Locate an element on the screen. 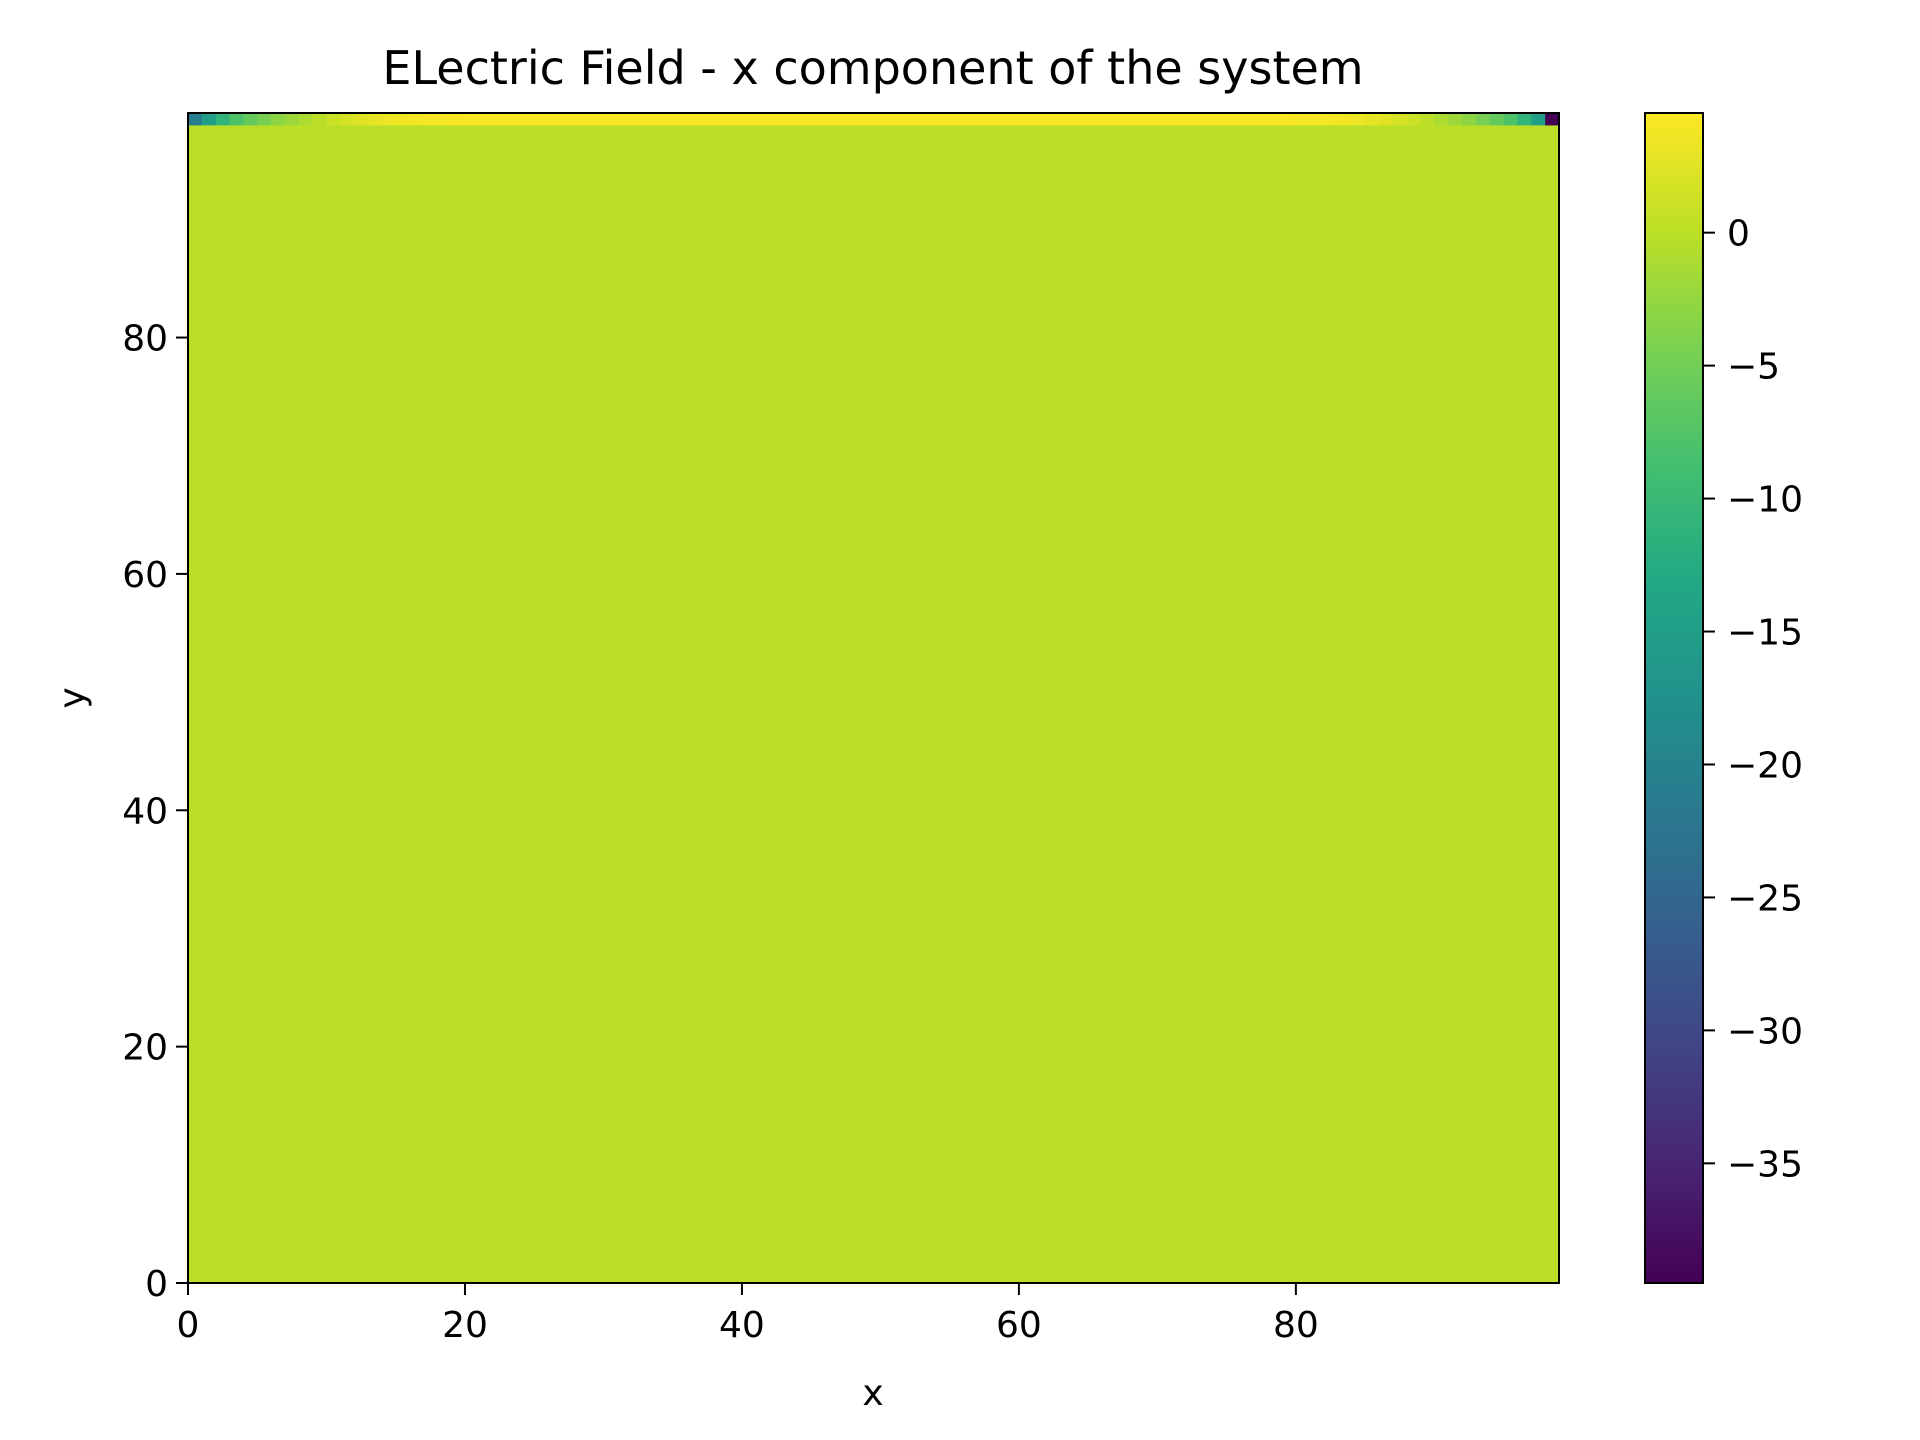 This screenshot has height=1440, width=1920. y-tick-label: 20 is located at coordinates (145, 1048).